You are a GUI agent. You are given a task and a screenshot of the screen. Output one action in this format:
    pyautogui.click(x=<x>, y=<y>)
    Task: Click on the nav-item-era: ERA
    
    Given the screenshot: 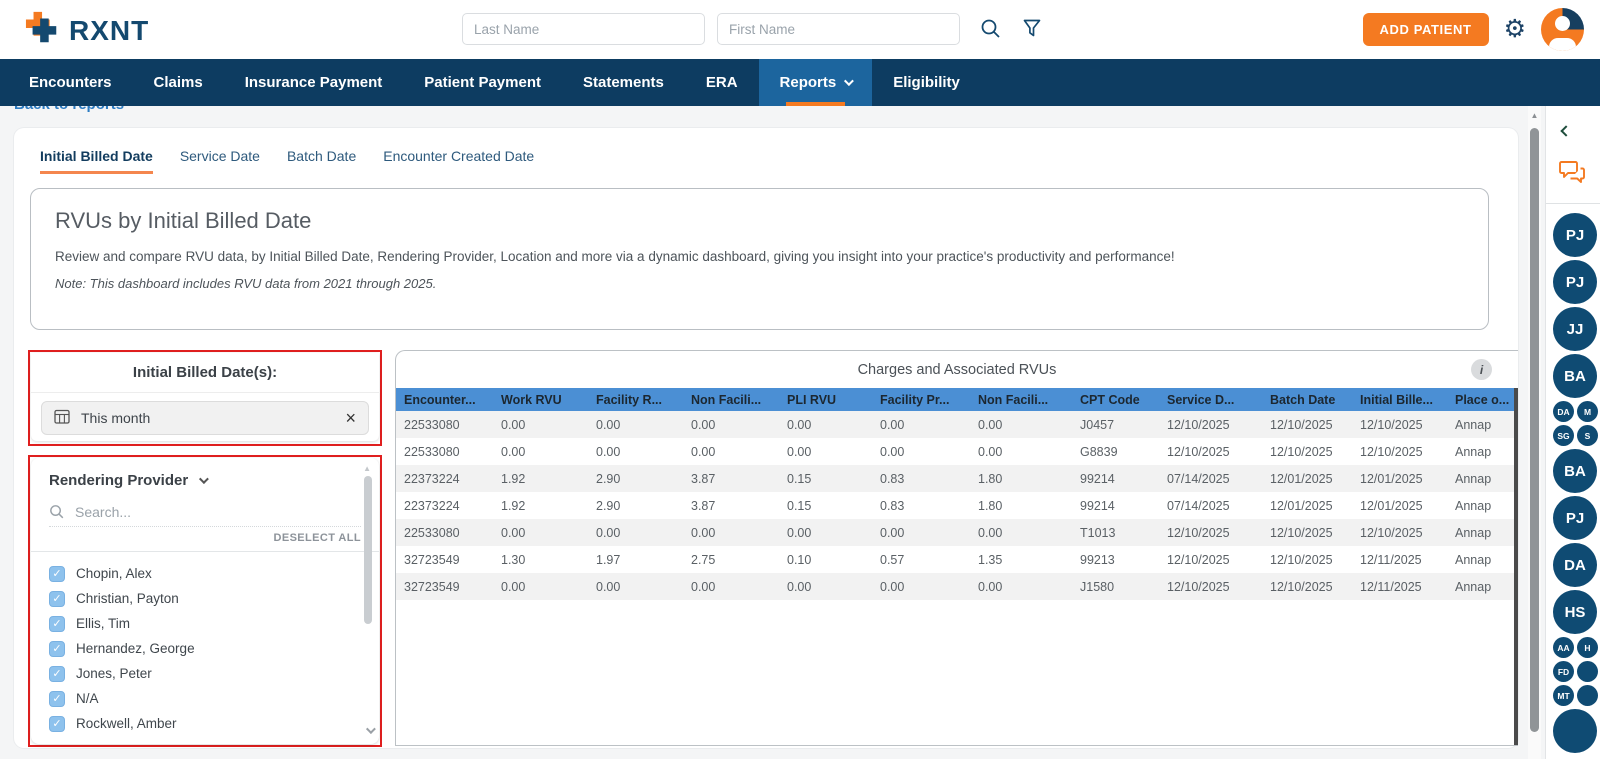 What is the action you would take?
    pyautogui.click(x=721, y=82)
    